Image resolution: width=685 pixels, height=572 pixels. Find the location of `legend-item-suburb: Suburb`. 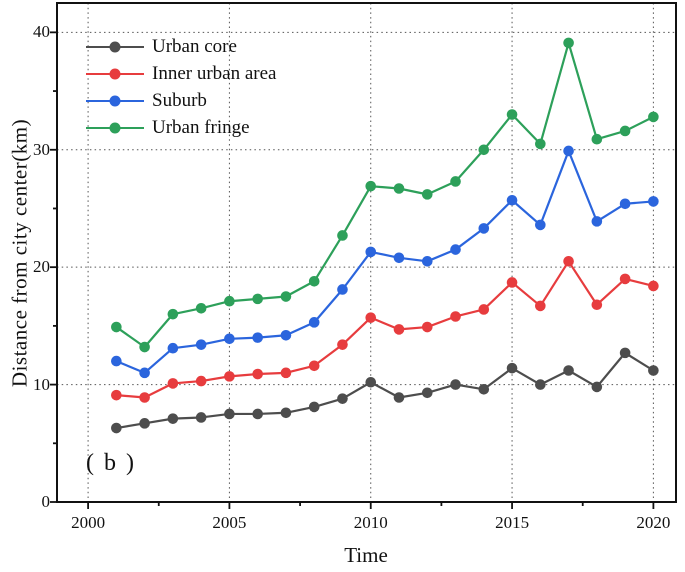

legend-item-suburb: Suburb is located at coordinates (181, 100).